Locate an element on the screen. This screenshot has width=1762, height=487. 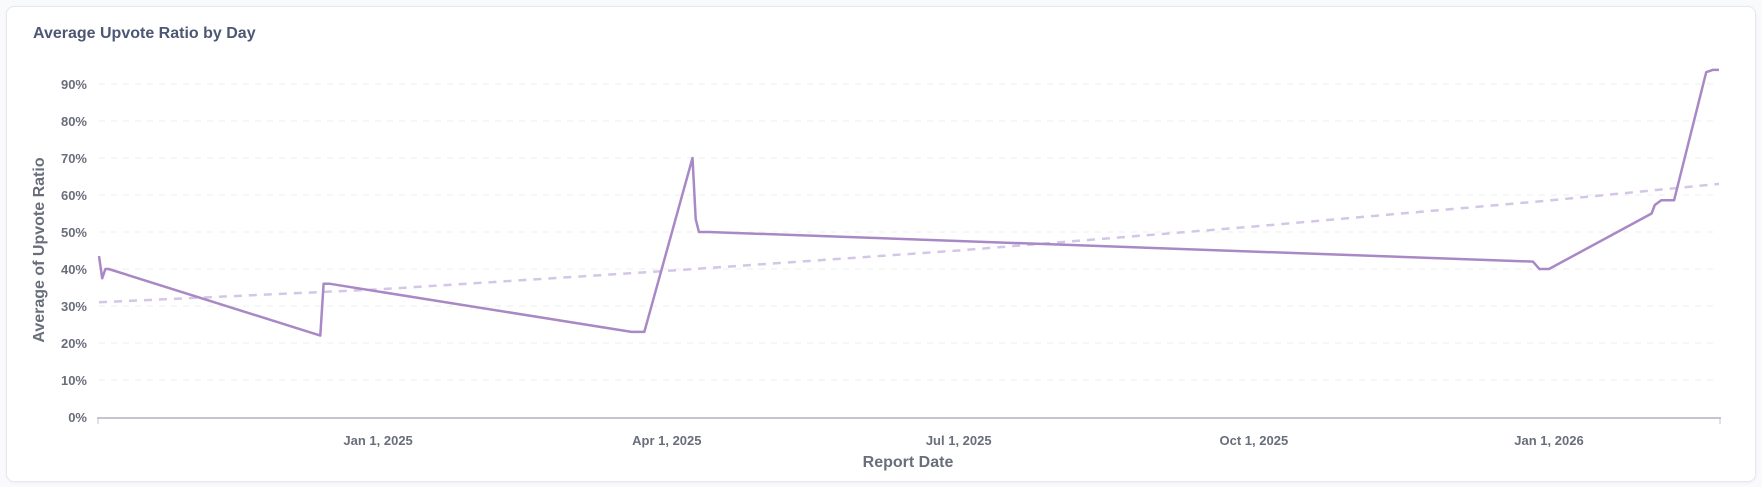
chart-title: Average Upvote Ratio by Day is located at coordinates (144, 33).